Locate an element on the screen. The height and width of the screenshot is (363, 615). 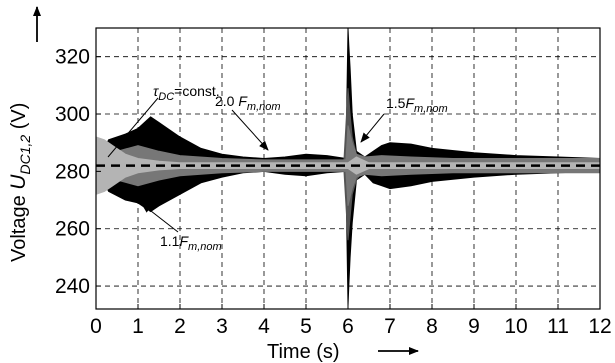
x-ticks: 0 1 2 3 4 5 6 7 8 9 10 11 12 is located at coordinates (351, 321).